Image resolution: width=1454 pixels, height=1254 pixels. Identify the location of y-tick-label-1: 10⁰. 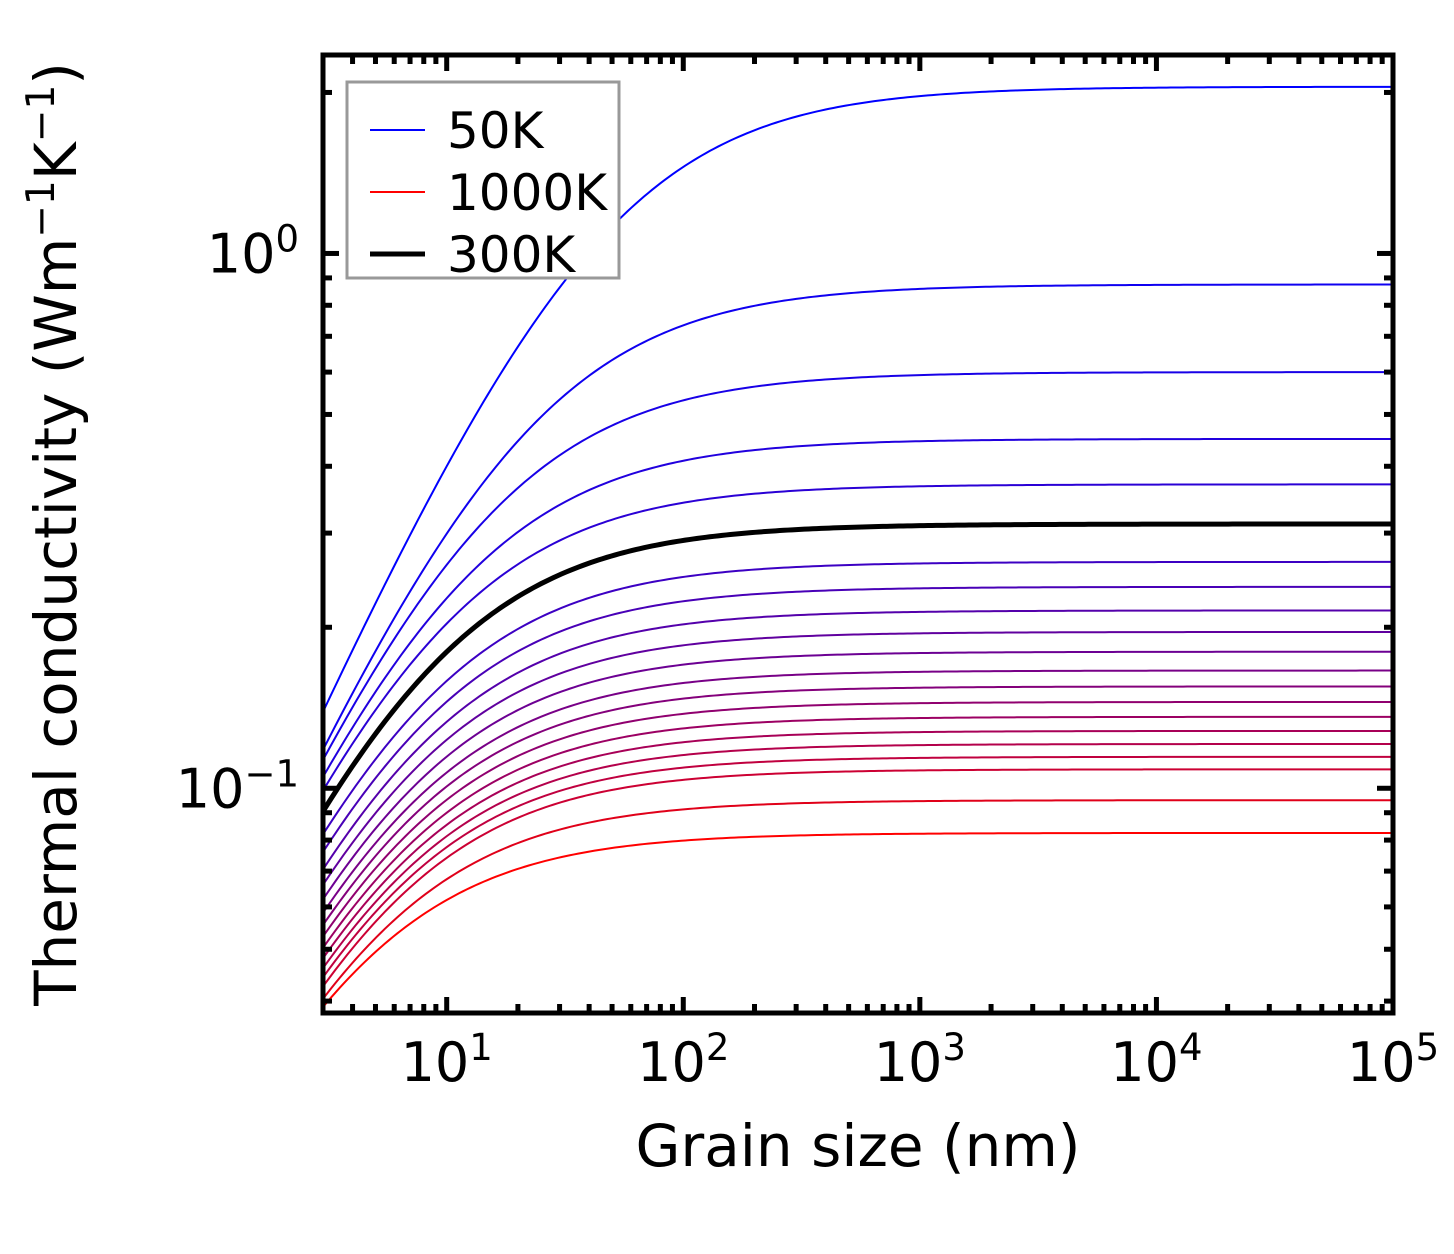
(253, 251).